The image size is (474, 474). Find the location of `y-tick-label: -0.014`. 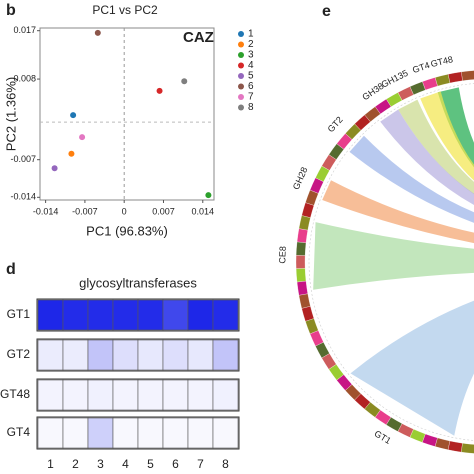

y-tick-label: -0.014 is located at coordinates (23, 197).